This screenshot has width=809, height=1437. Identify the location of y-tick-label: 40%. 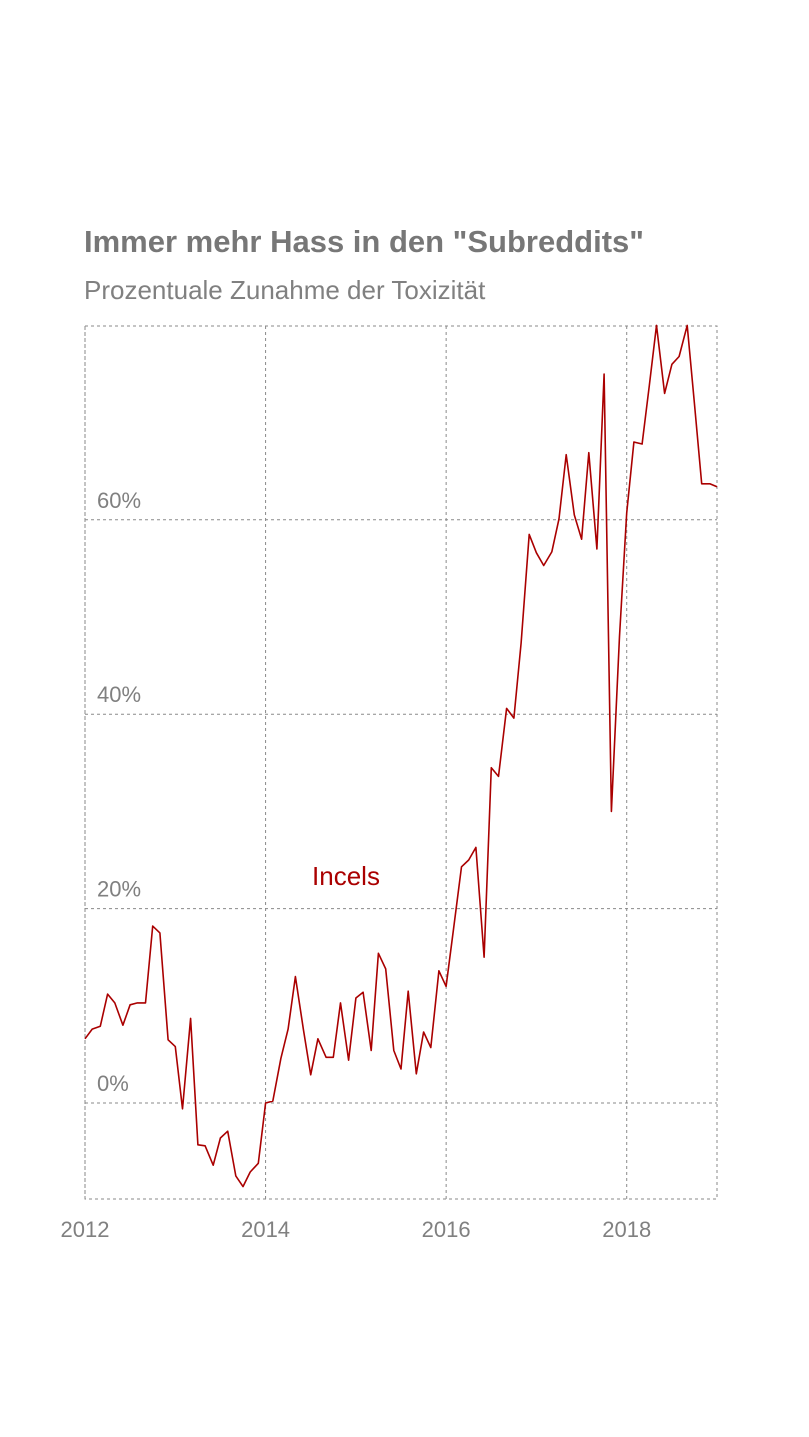
(119, 694).